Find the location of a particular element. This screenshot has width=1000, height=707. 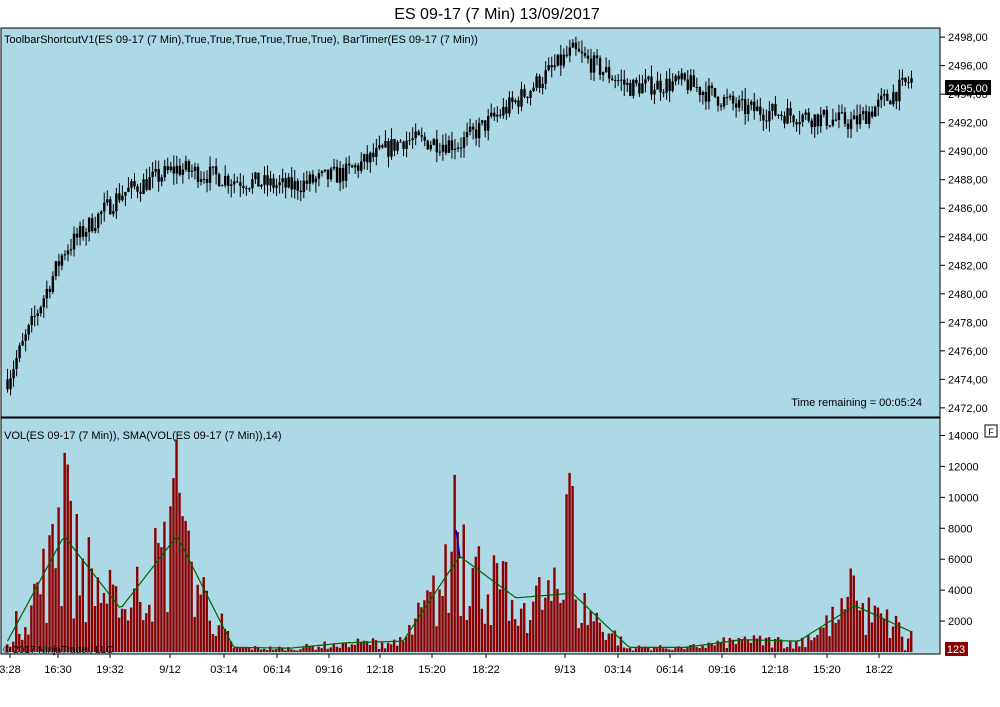

f-button: F is located at coordinates (991, 431).